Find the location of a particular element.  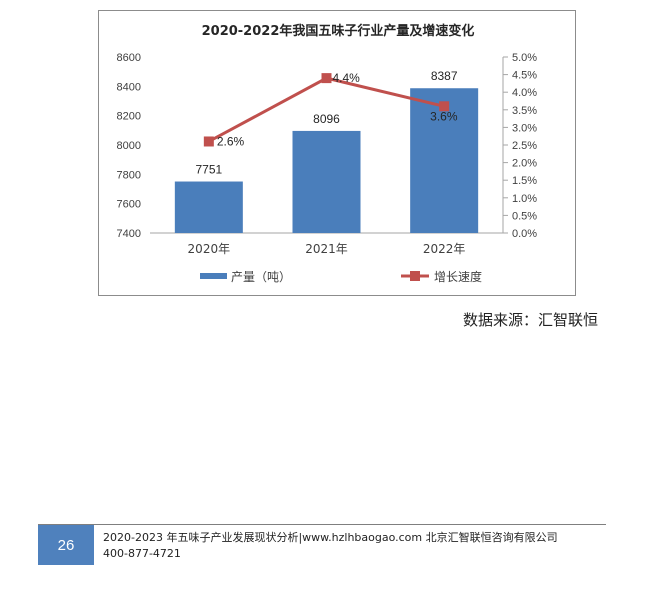

x-tick-label: 2020年 is located at coordinates (209, 249).